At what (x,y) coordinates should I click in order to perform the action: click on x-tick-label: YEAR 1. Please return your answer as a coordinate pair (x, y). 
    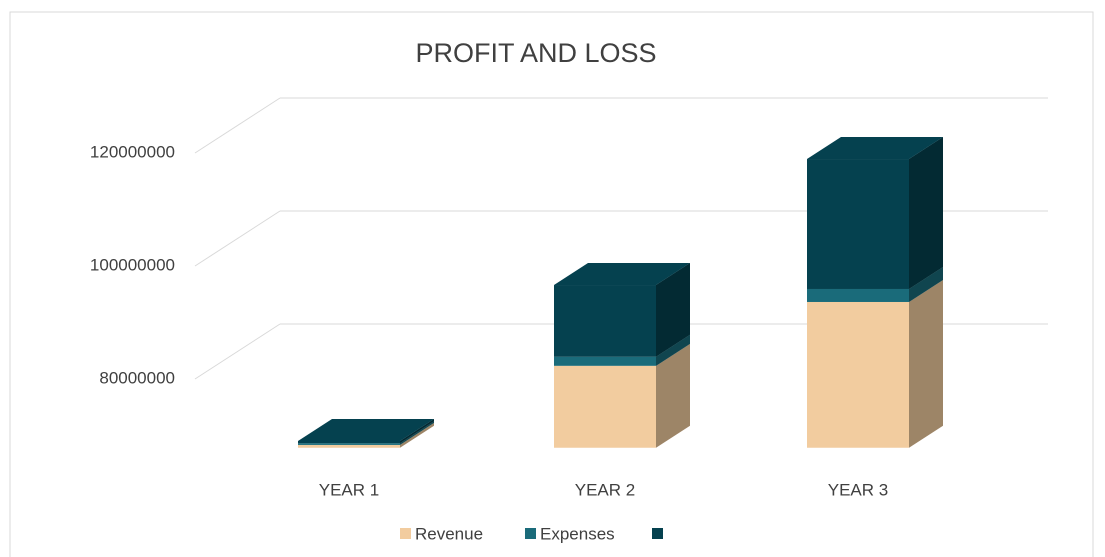
    Looking at the image, I should click on (349, 489).